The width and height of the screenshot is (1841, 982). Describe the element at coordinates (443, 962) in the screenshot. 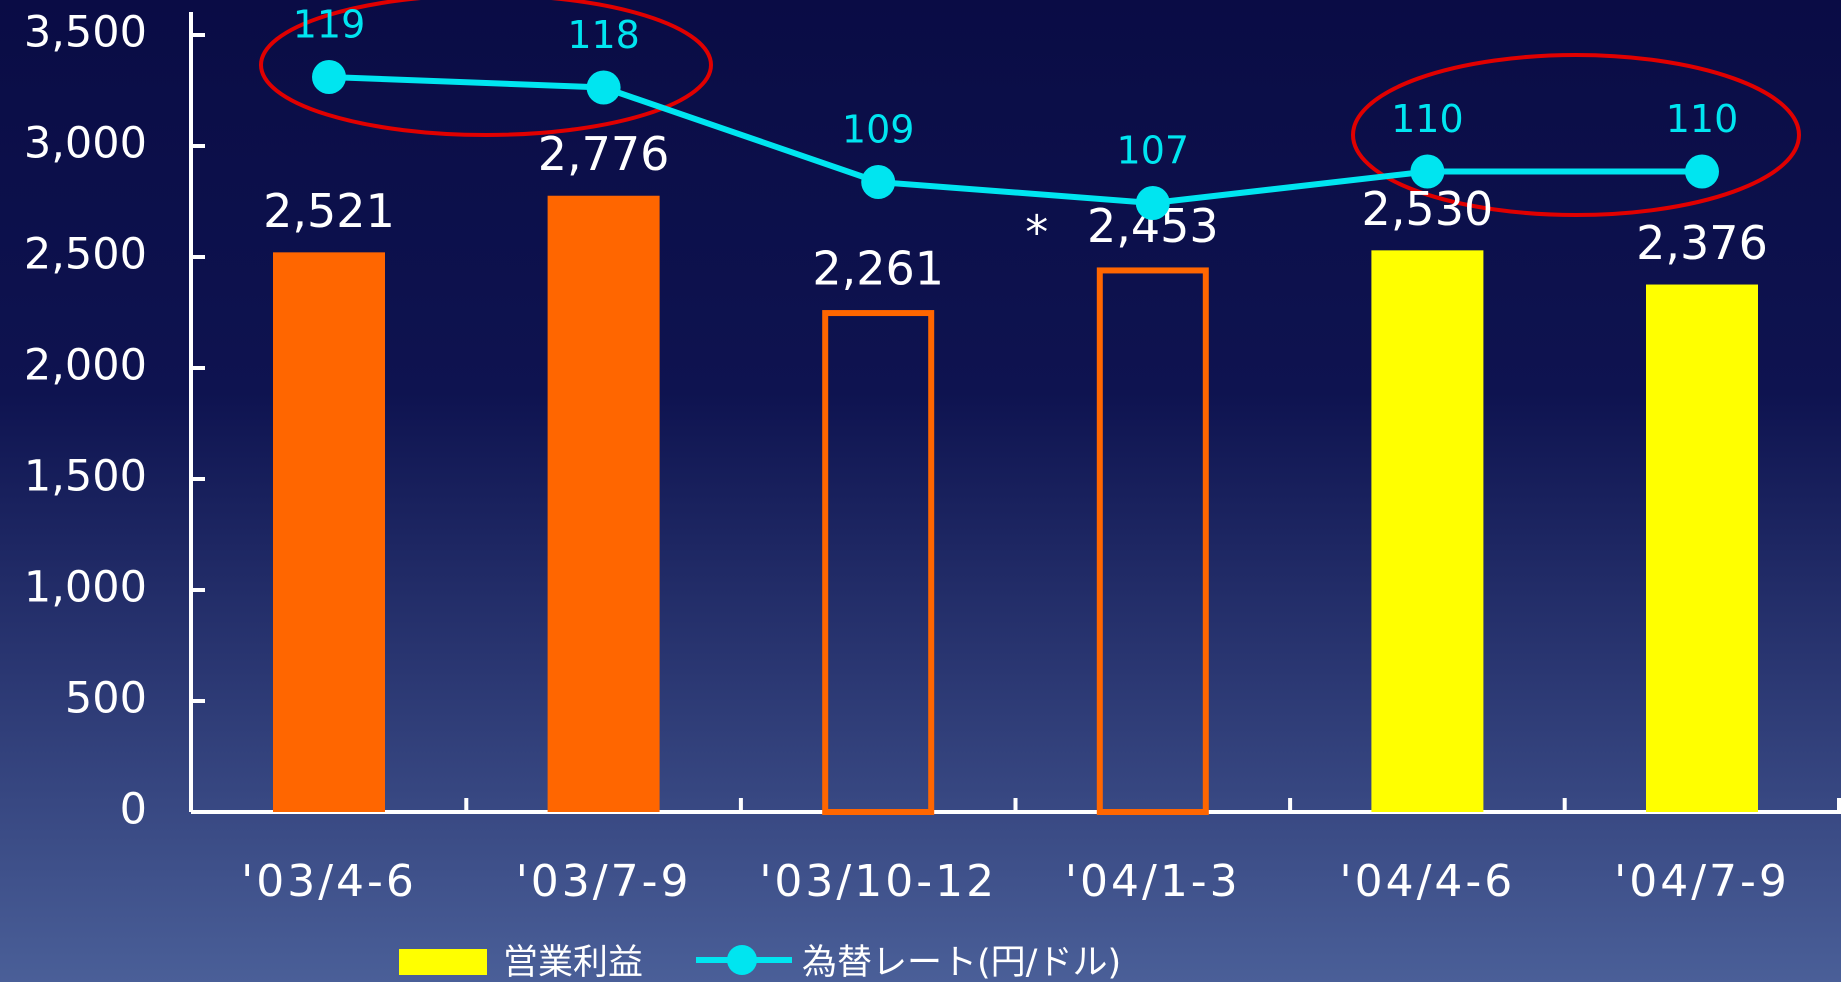

I see `legend-swatch` at that location.